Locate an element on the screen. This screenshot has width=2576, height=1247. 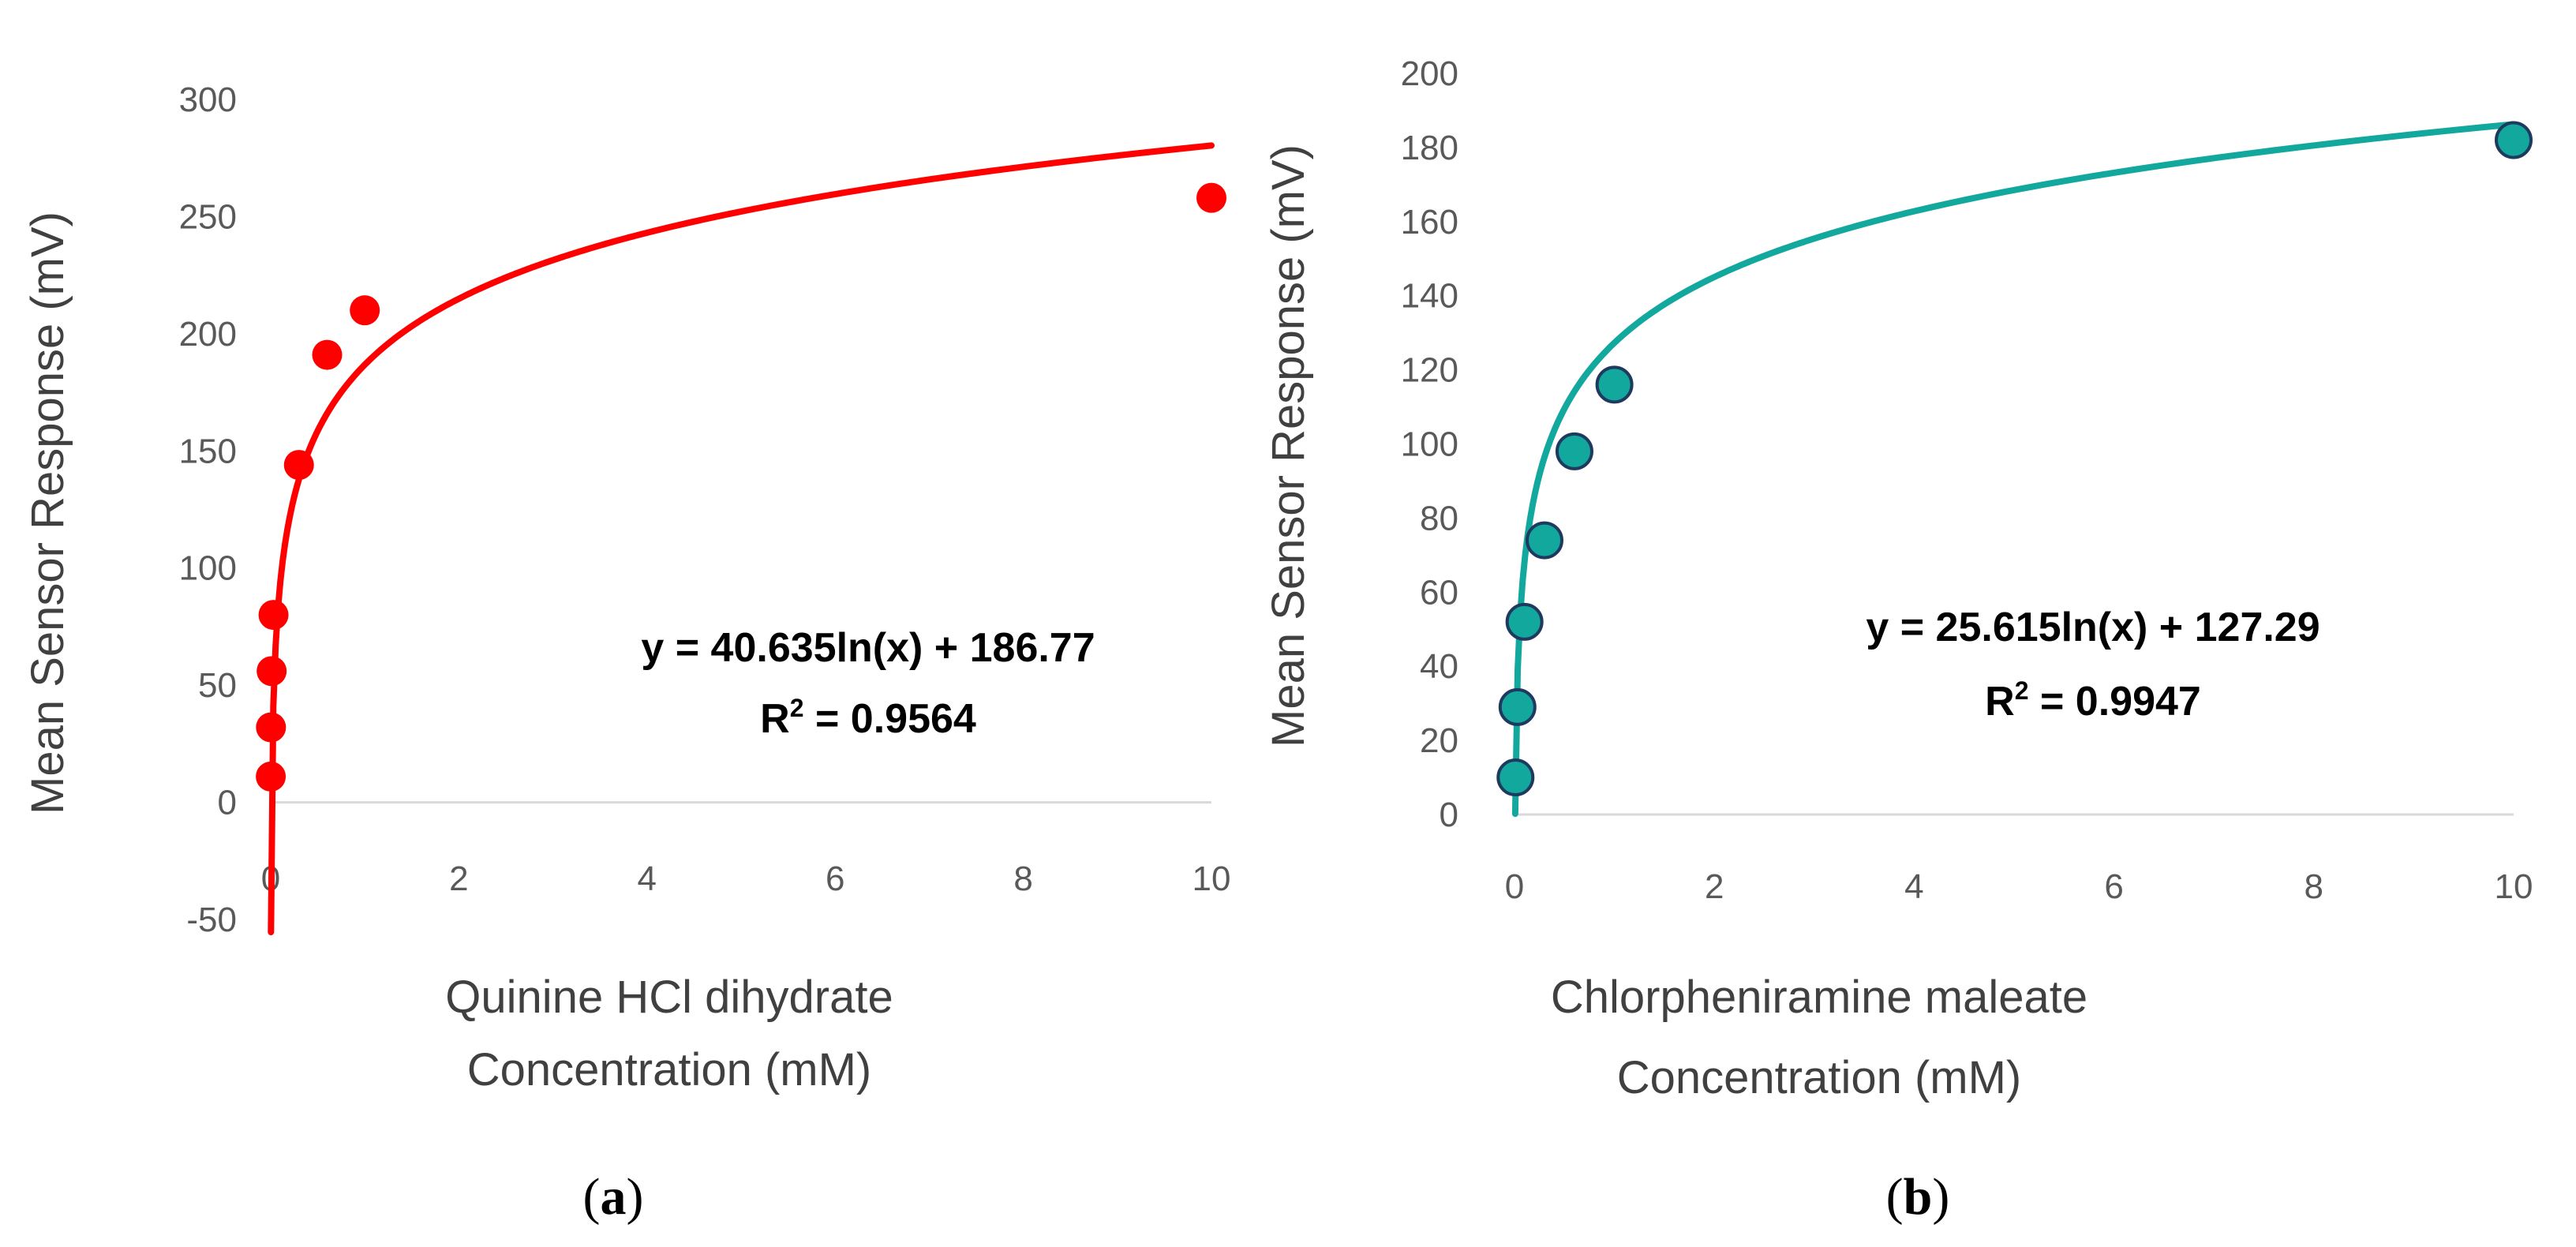
b-y-tick-label: 180 is located at coordinates (1429, 148).